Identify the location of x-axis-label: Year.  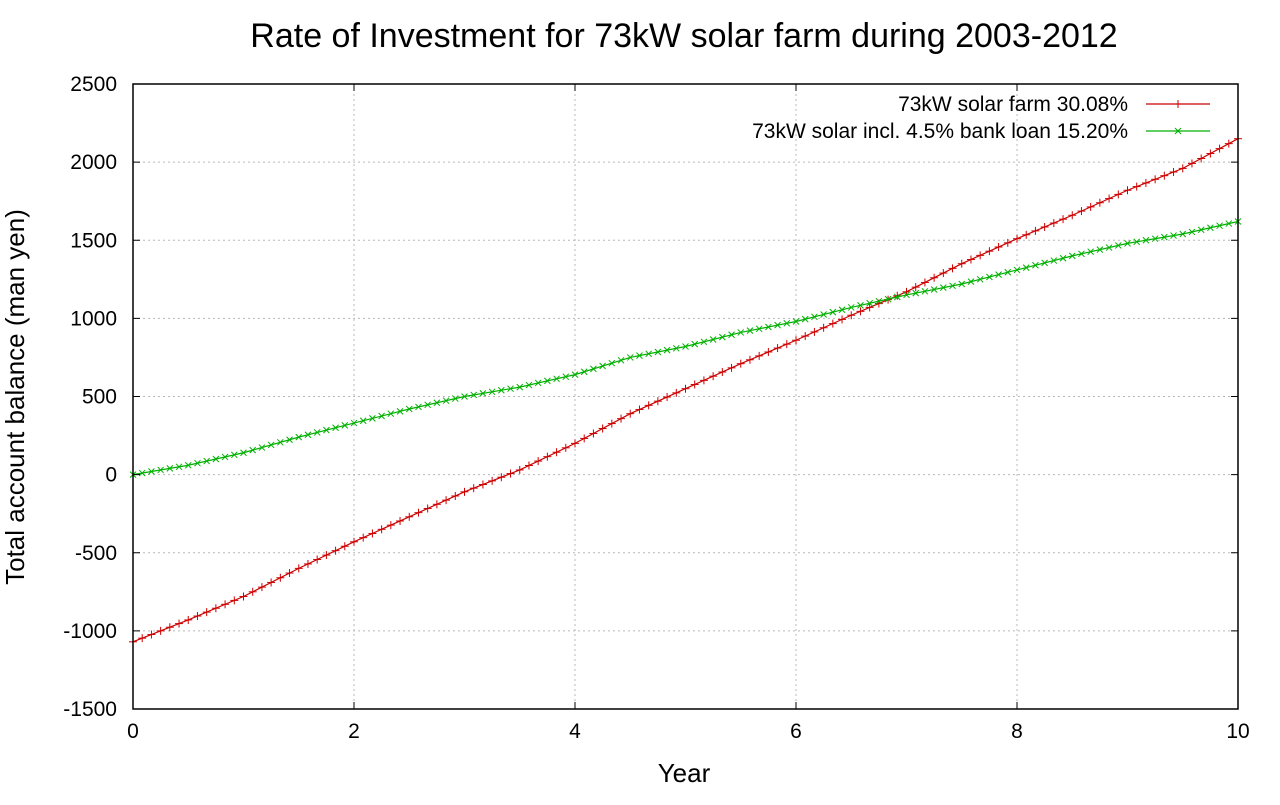
(684, 773).